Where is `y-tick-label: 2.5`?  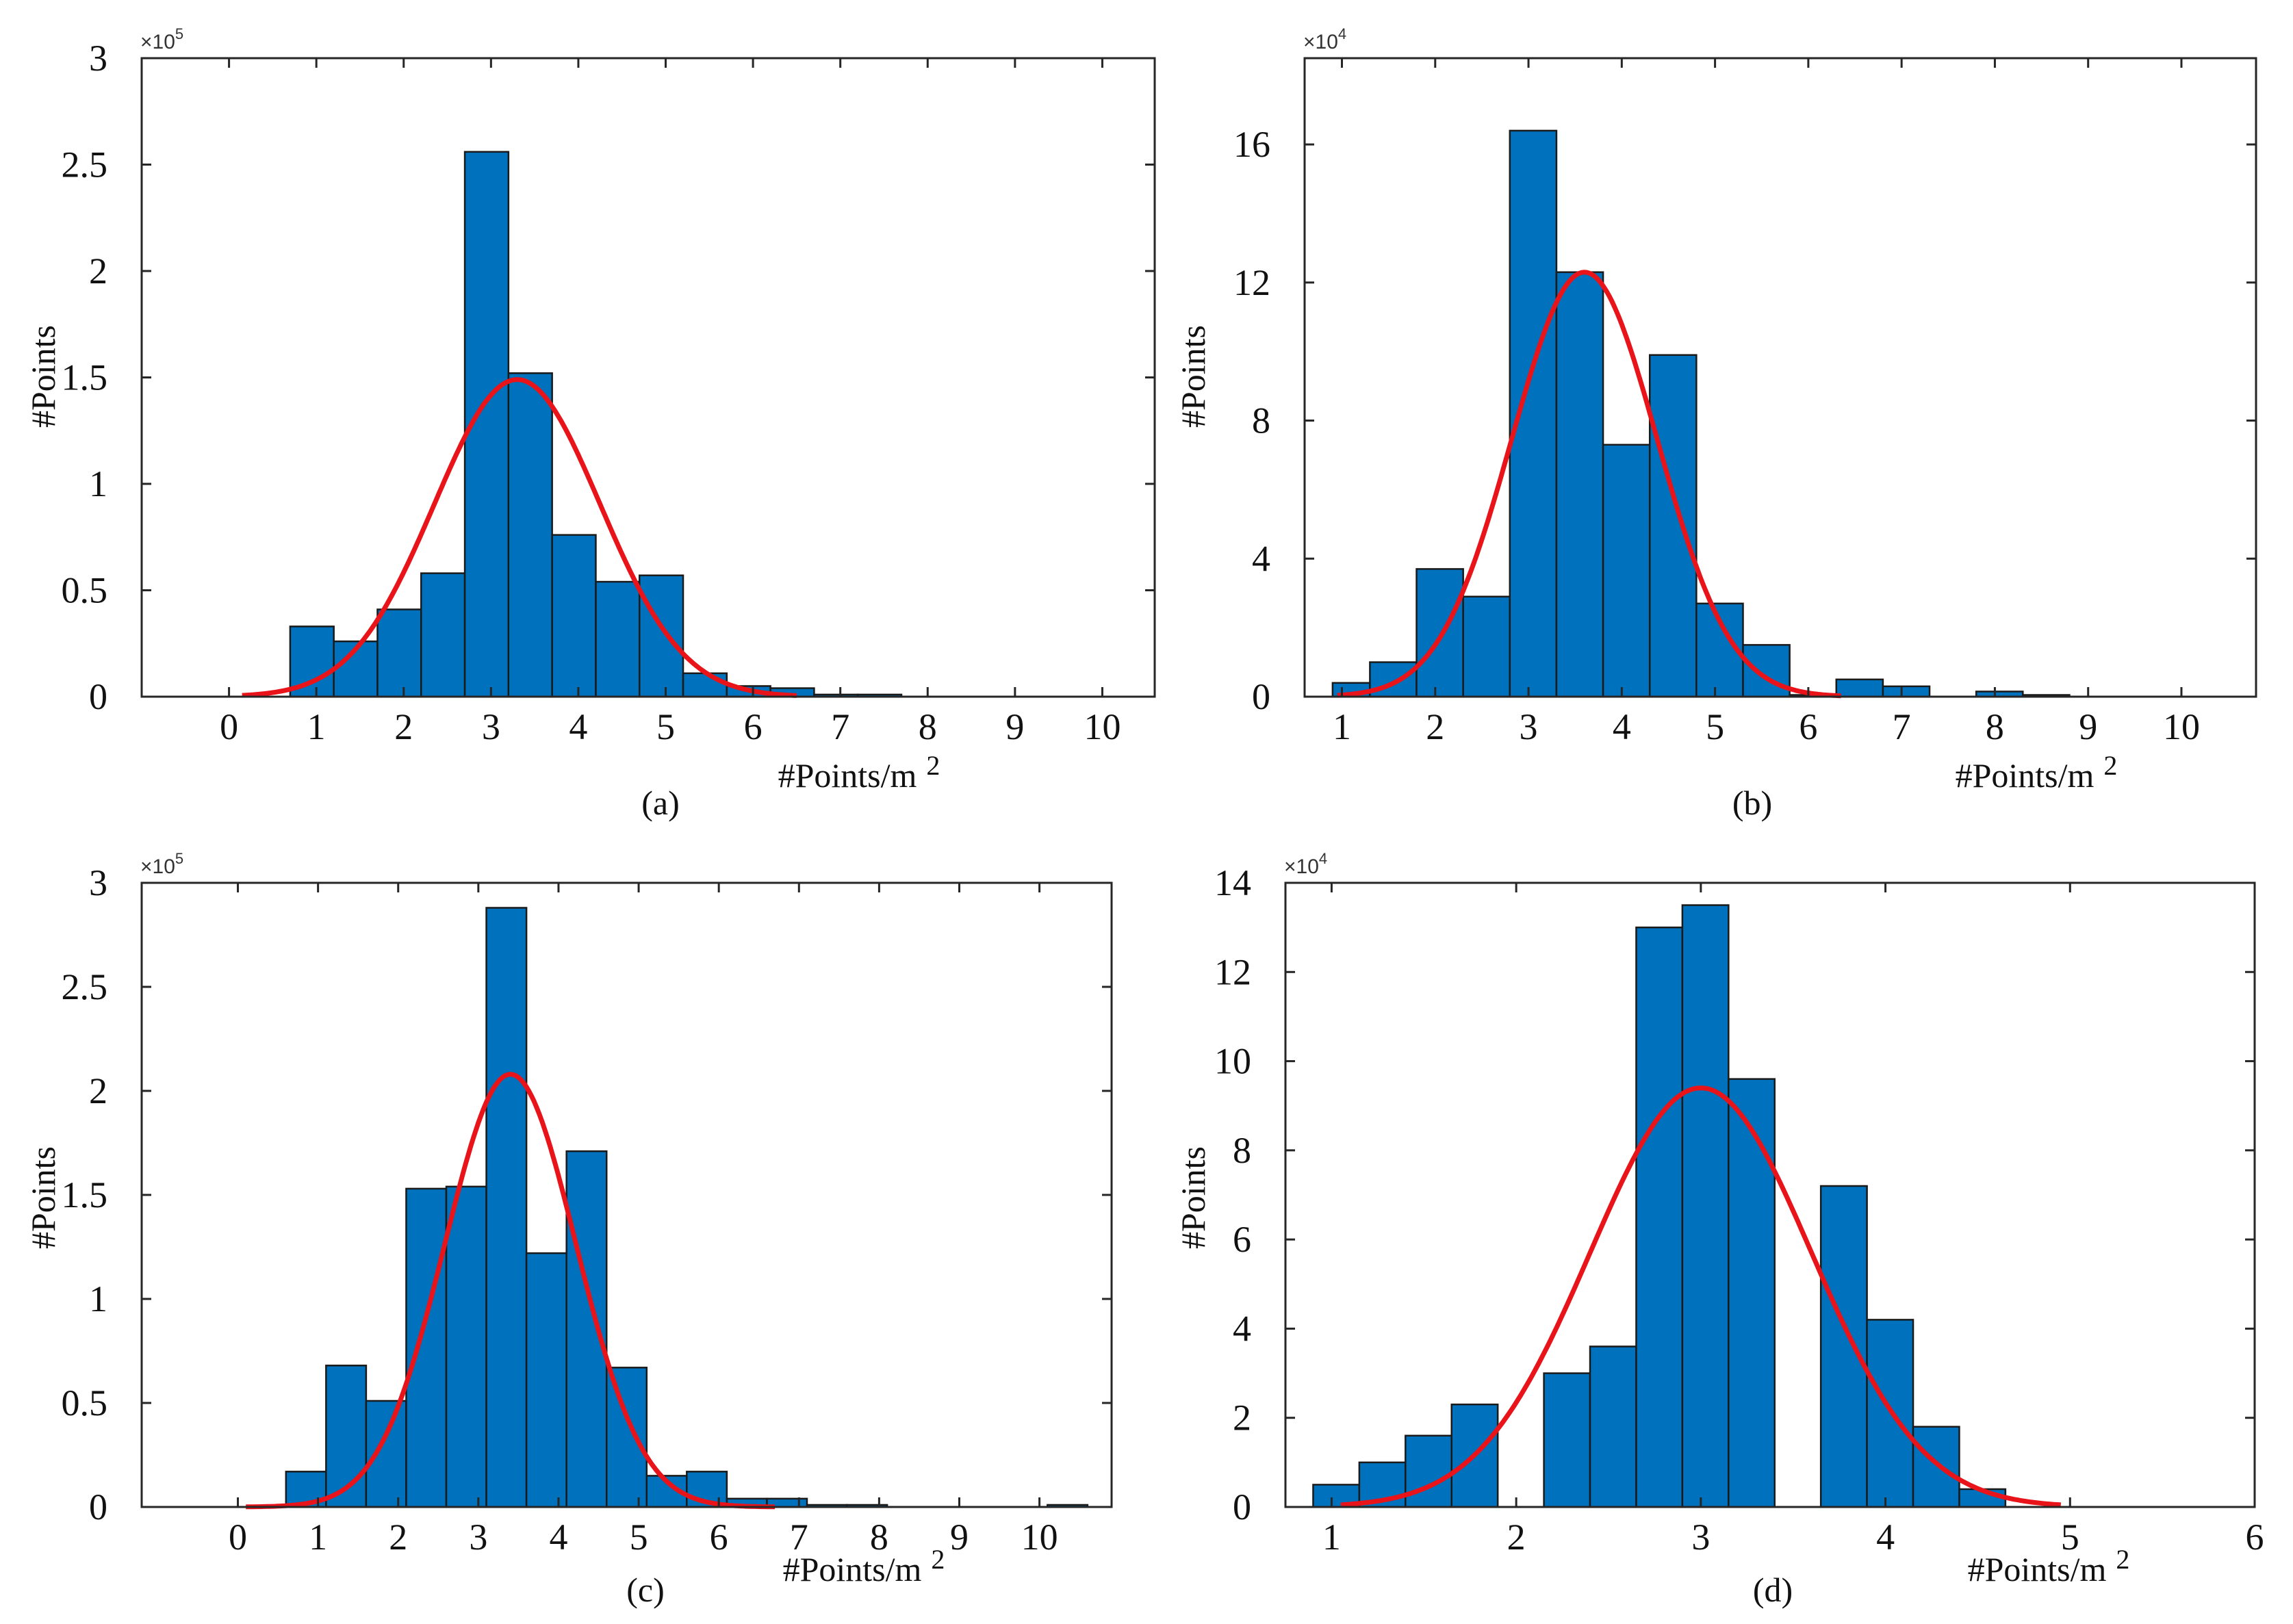 y-tick-label: 2.5 is located at coordinates (85, 164).